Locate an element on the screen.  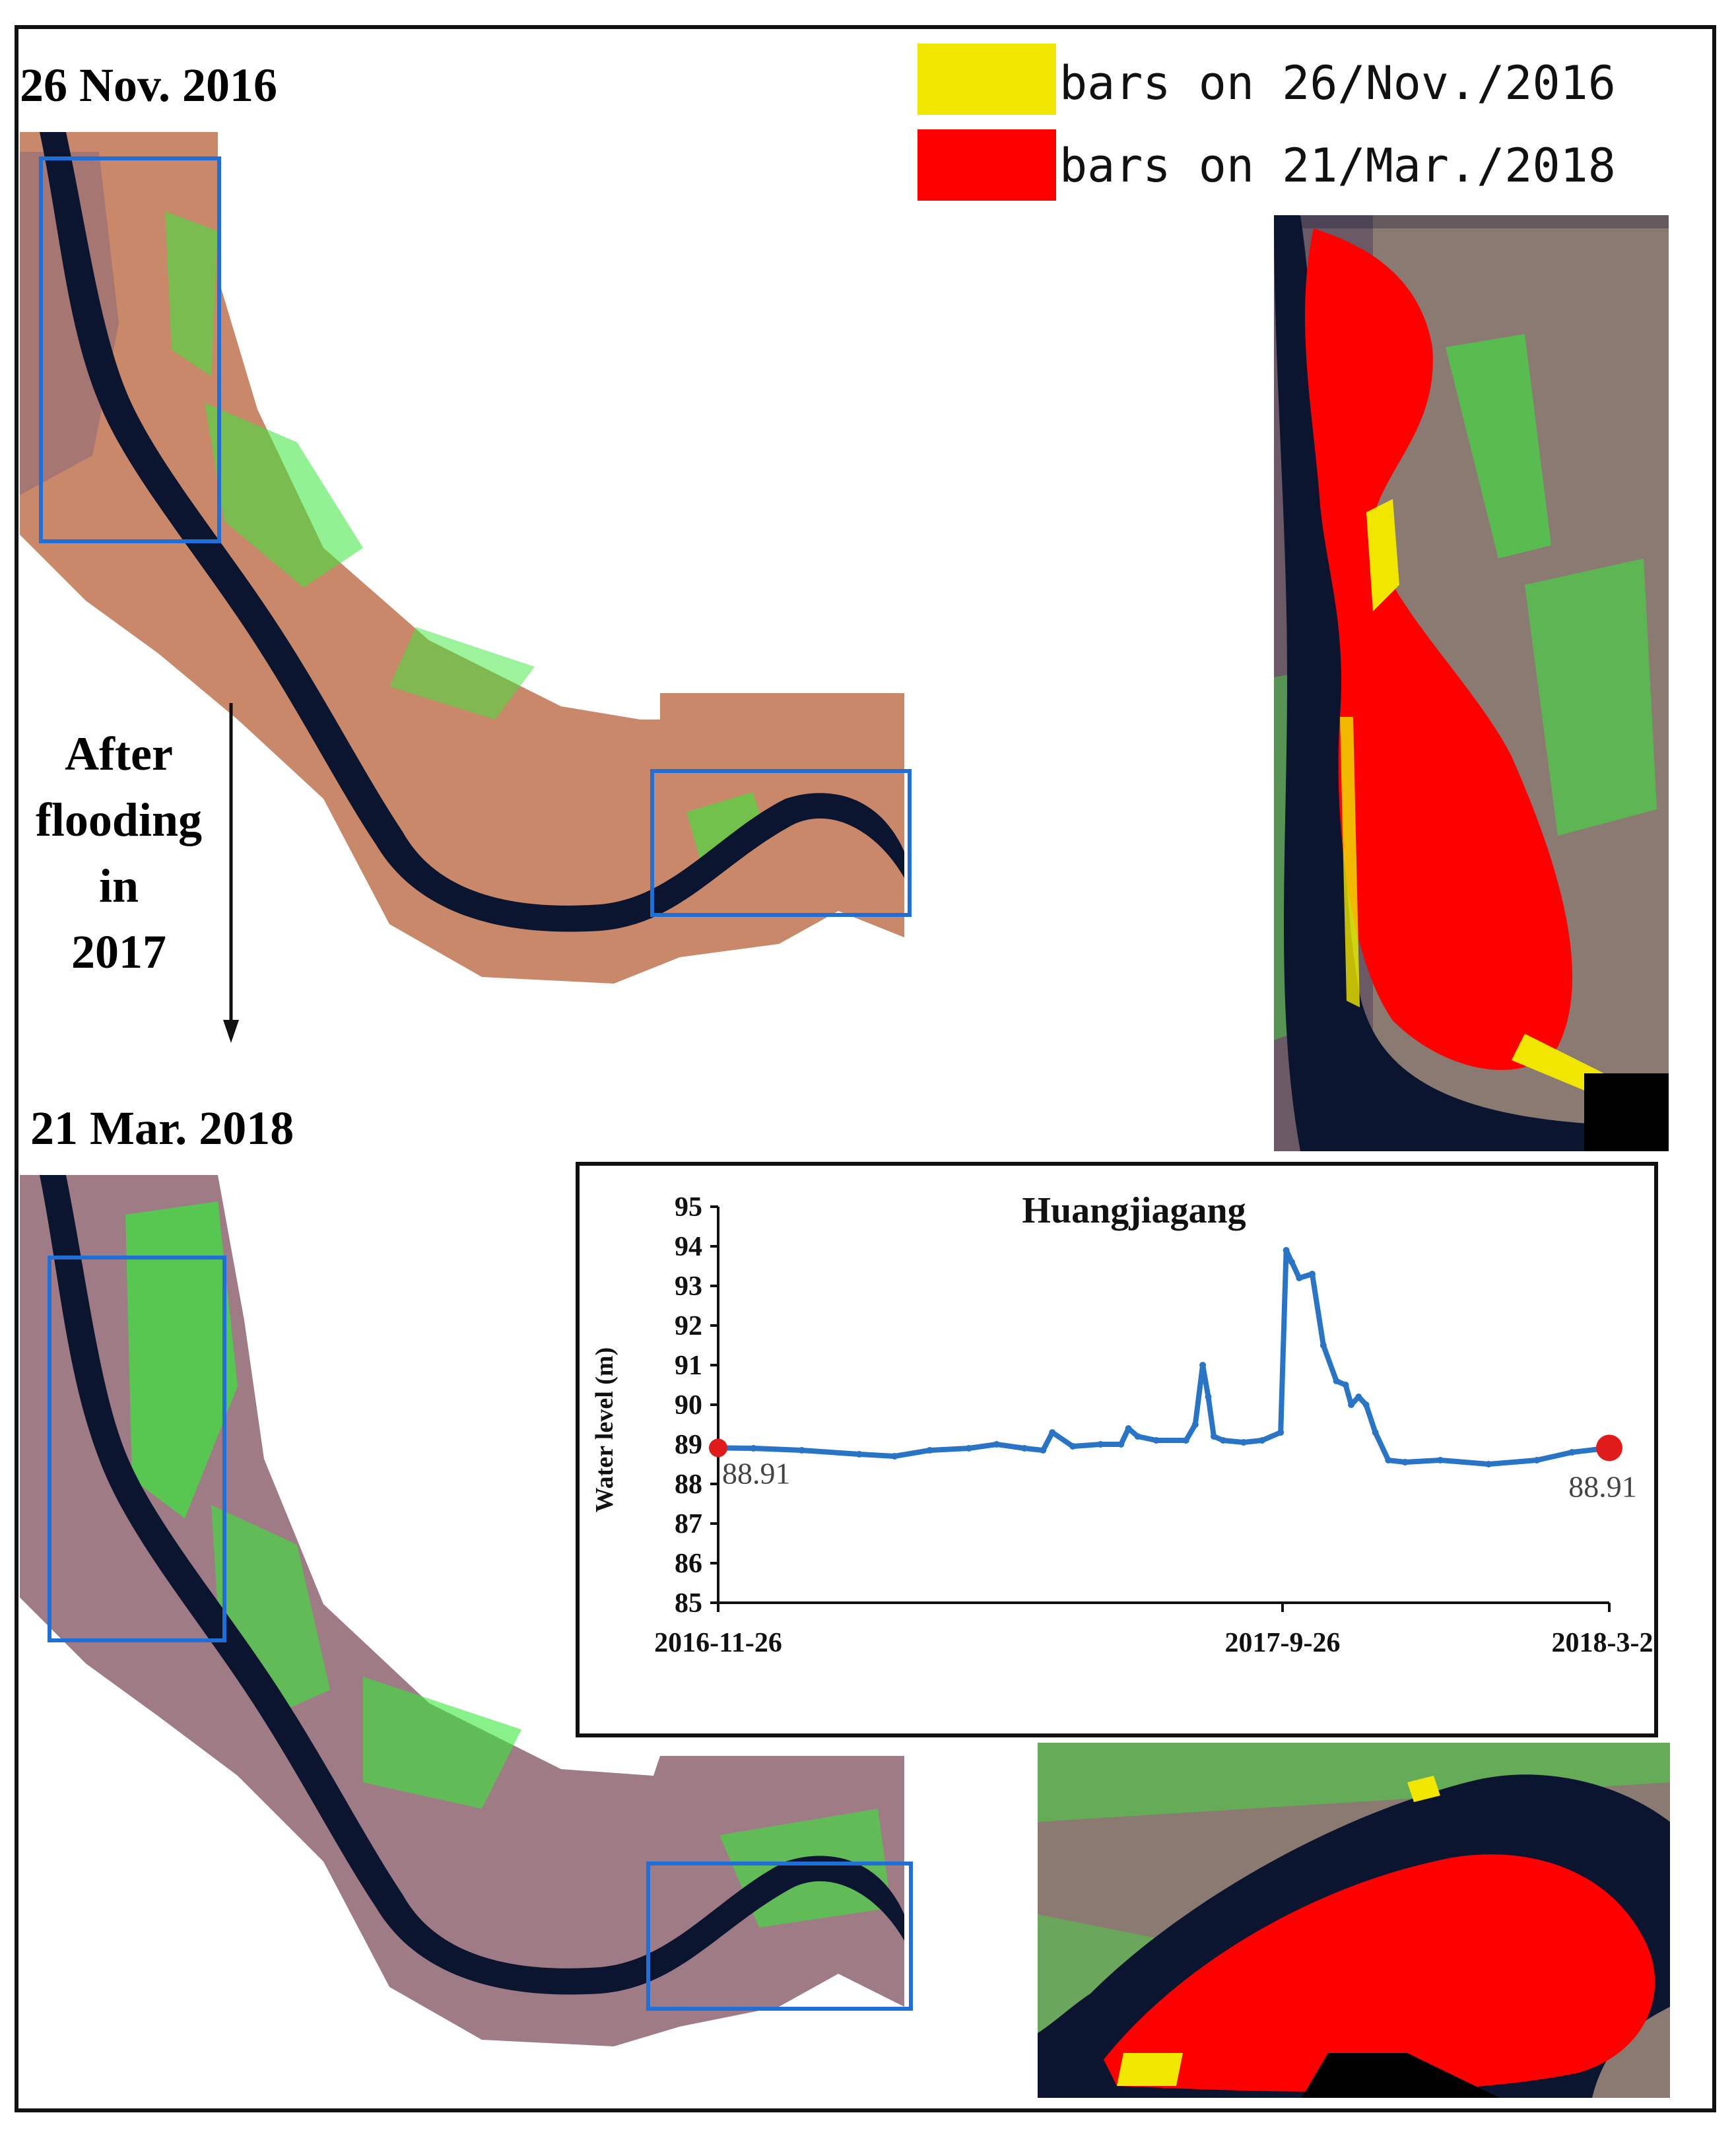
flood-arrow-text: After flooding in 2017 is located at coordinates (119, 853).